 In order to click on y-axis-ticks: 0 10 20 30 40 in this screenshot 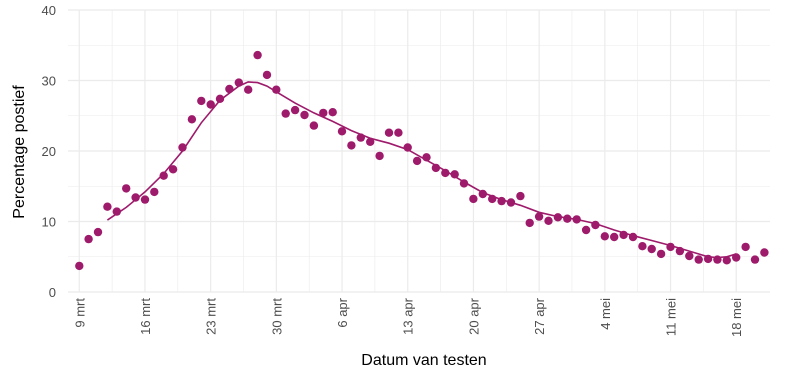, I will do `click(49, 151)`.